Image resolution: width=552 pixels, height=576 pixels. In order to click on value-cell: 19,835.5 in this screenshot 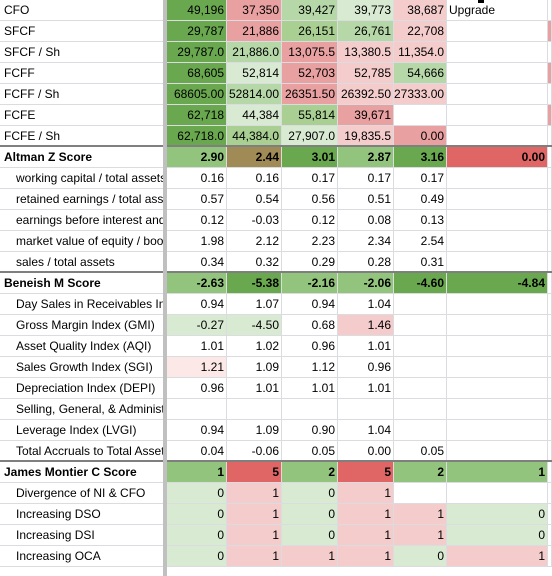, I will do `click(366, 135)`.